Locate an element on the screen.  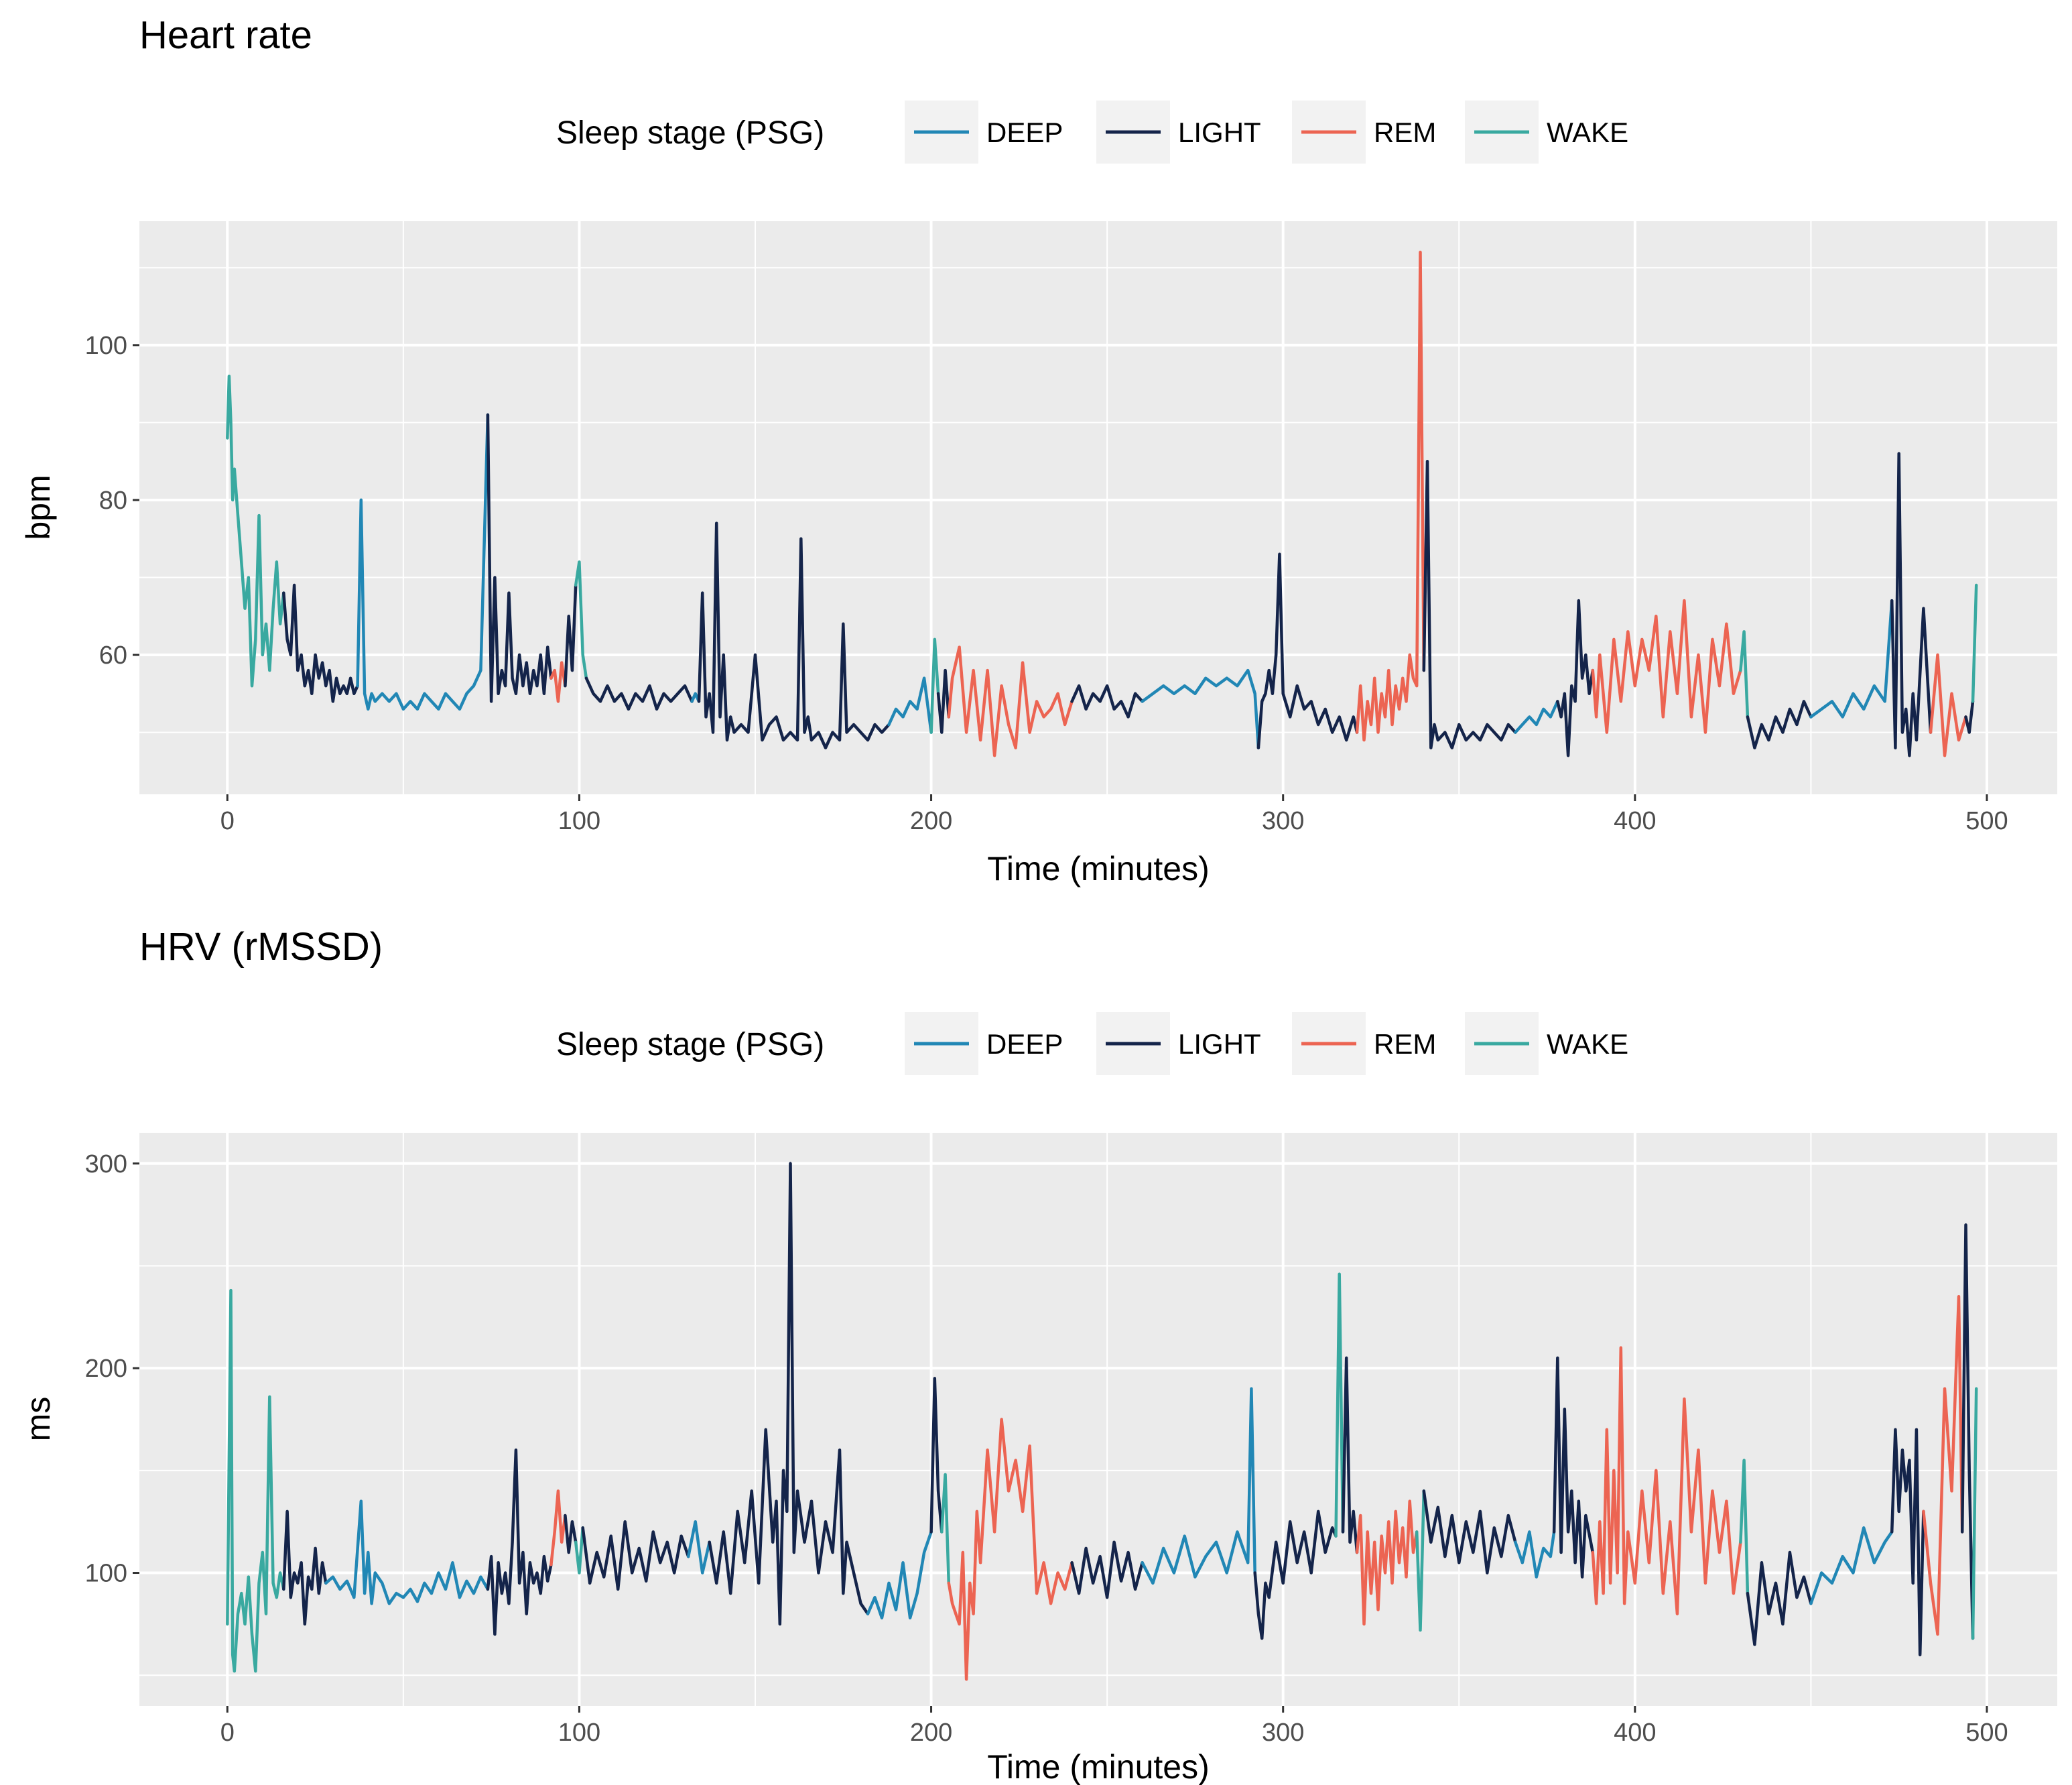
chart-title-hrv: HRV (rMSSD) is located at coordinates (261, 947).